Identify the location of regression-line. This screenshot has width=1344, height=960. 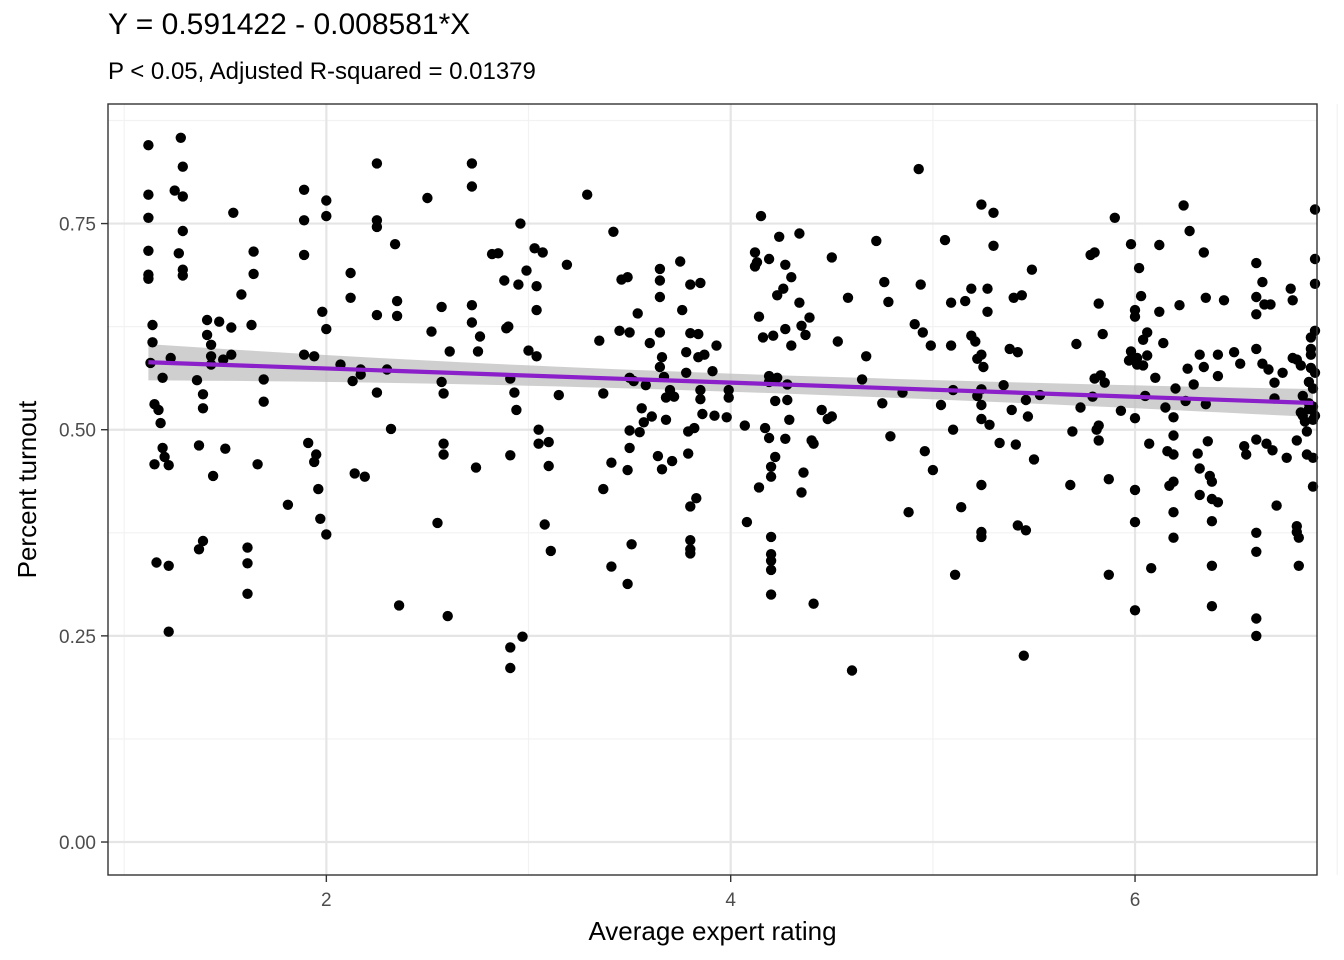
(731, 383).